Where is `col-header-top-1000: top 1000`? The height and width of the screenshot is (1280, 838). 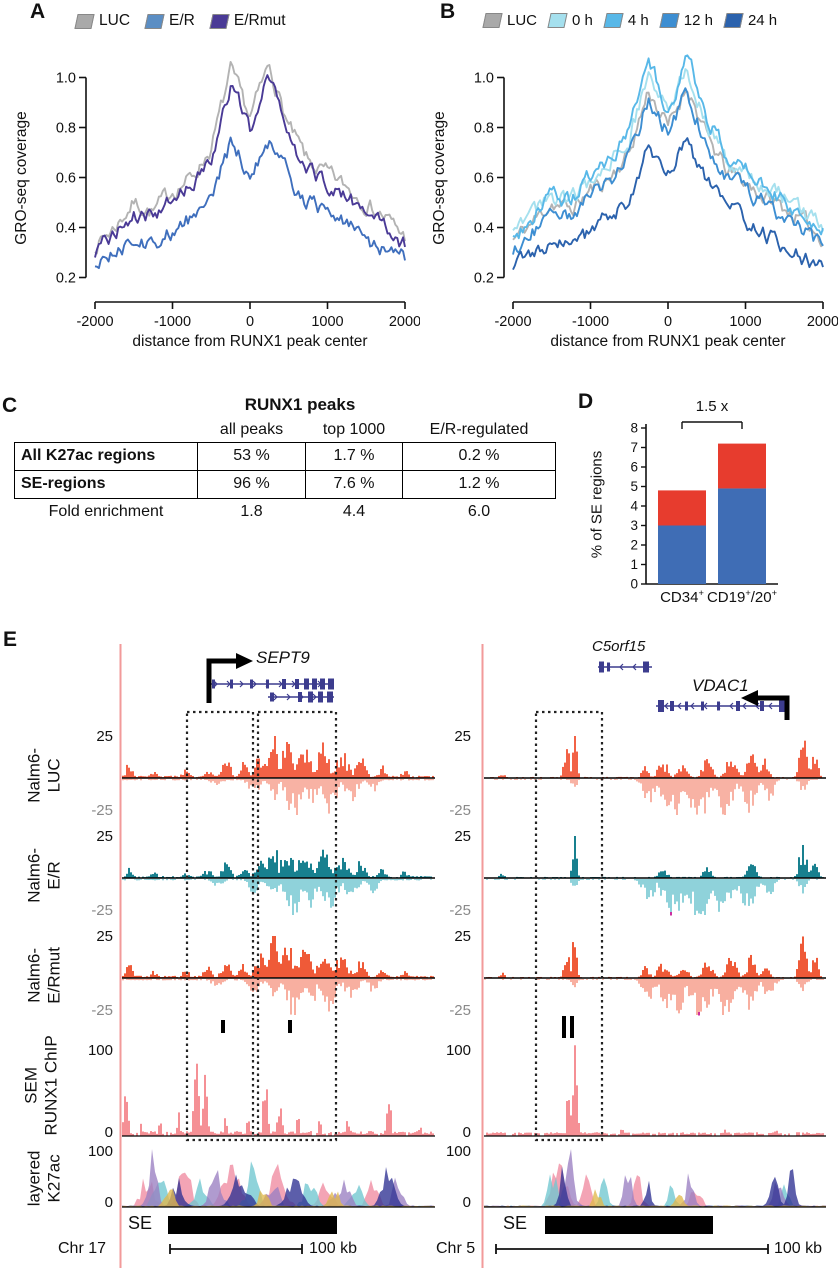
col-header-top-1000: top 1000 is located at coordinates (354, 429).